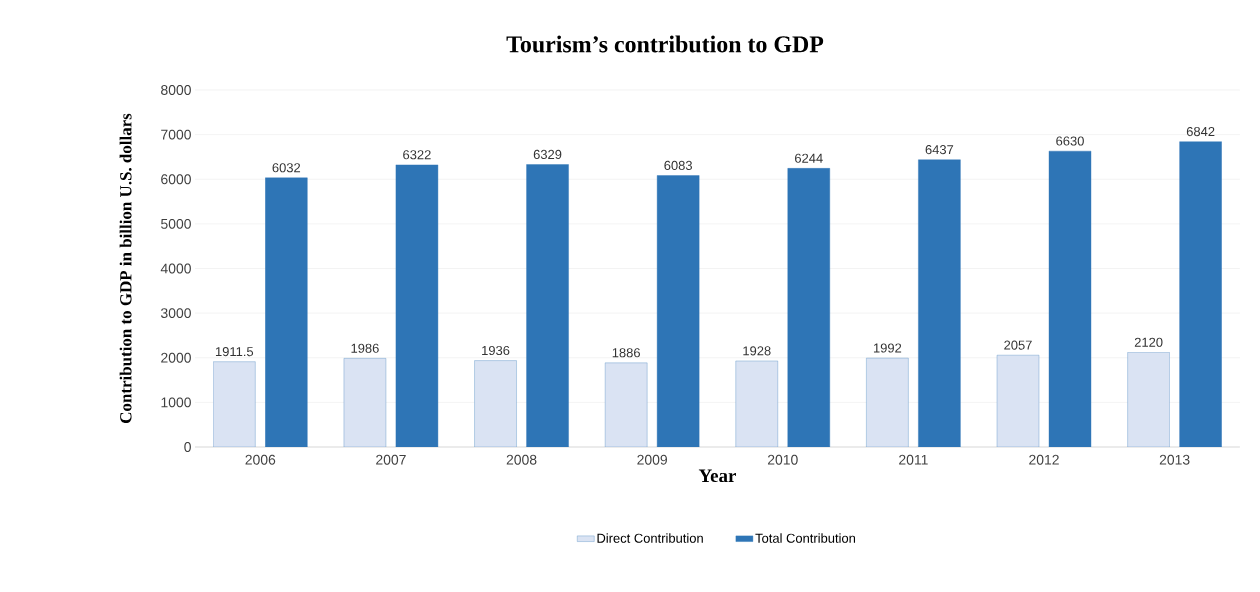 This screenshot has width=1260, height=592. What do you see at coordinates (1148, 342) in the screenshot?
I see `data-label: 2120` at bounding box center [1148, 342].